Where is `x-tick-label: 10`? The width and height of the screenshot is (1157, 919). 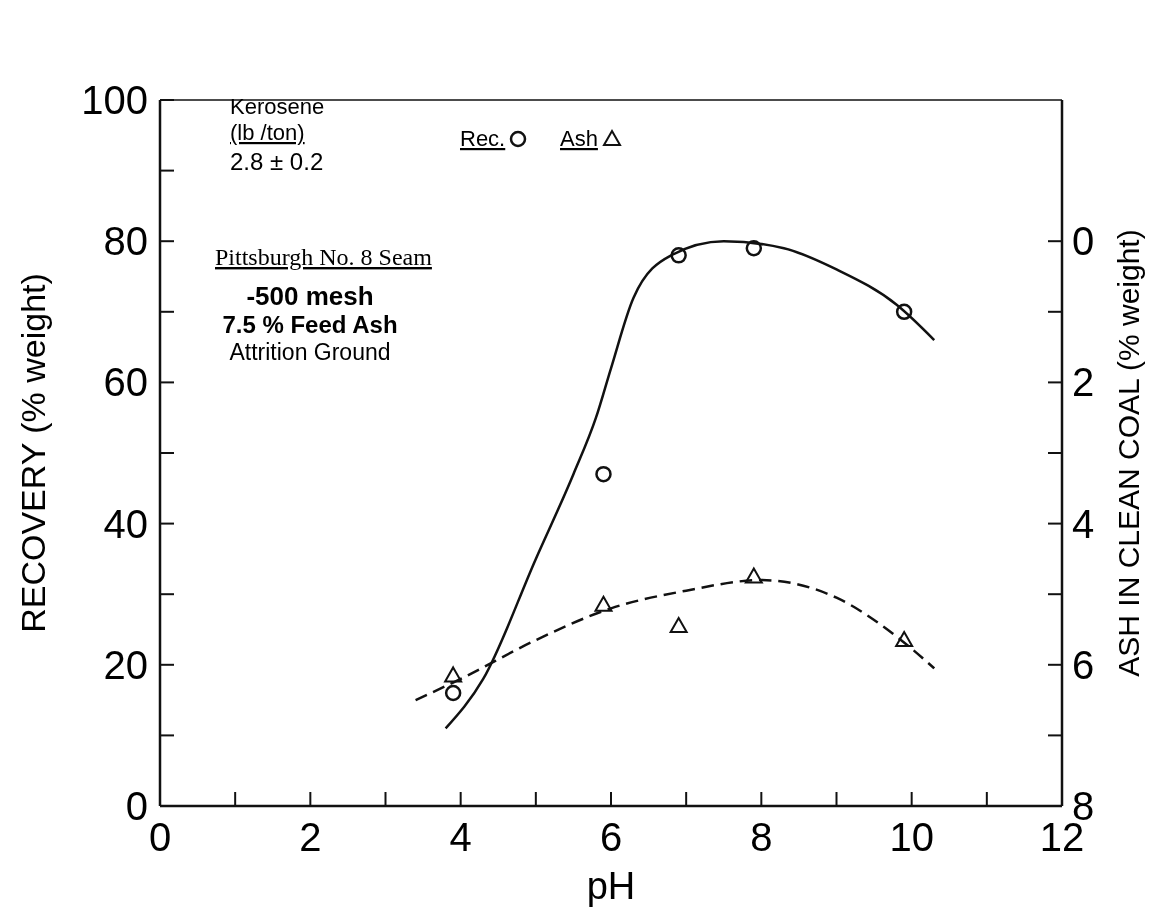 x-tick-label: 10 is located at coordinates (911, 837).